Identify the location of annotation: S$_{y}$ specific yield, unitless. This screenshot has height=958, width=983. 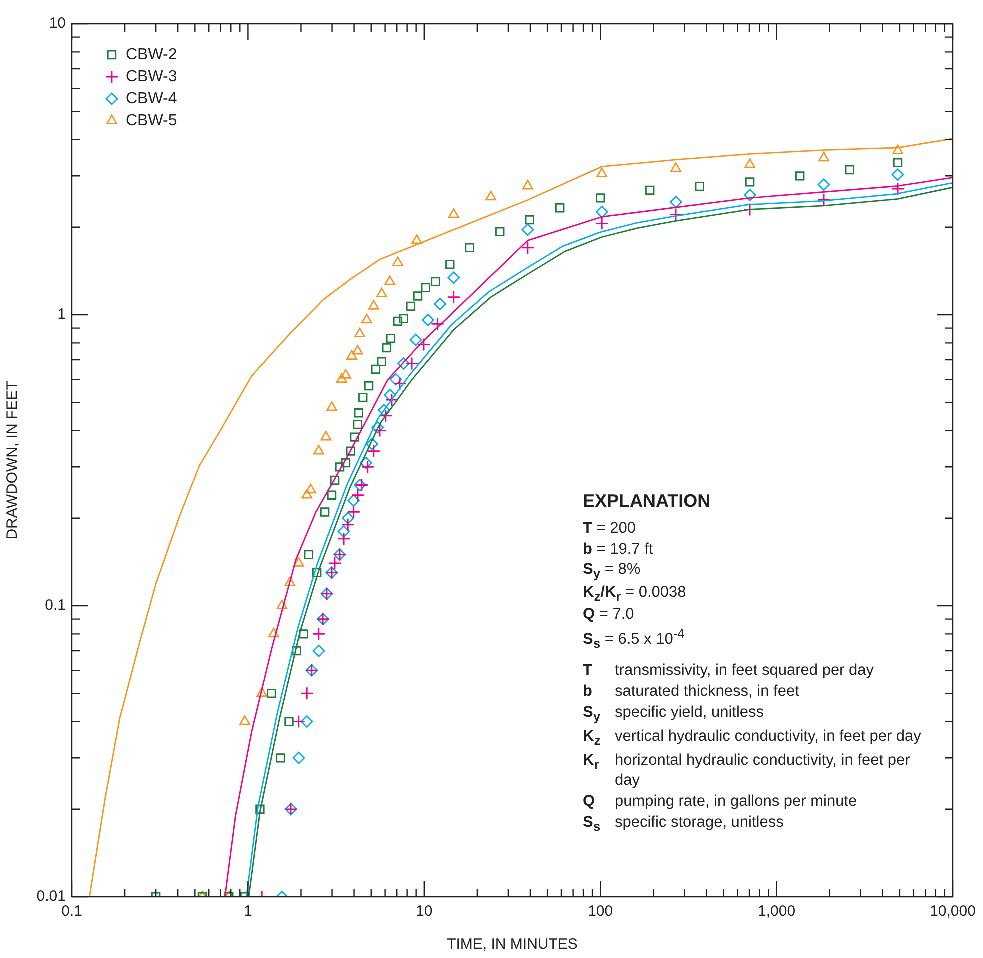
(673, 714).